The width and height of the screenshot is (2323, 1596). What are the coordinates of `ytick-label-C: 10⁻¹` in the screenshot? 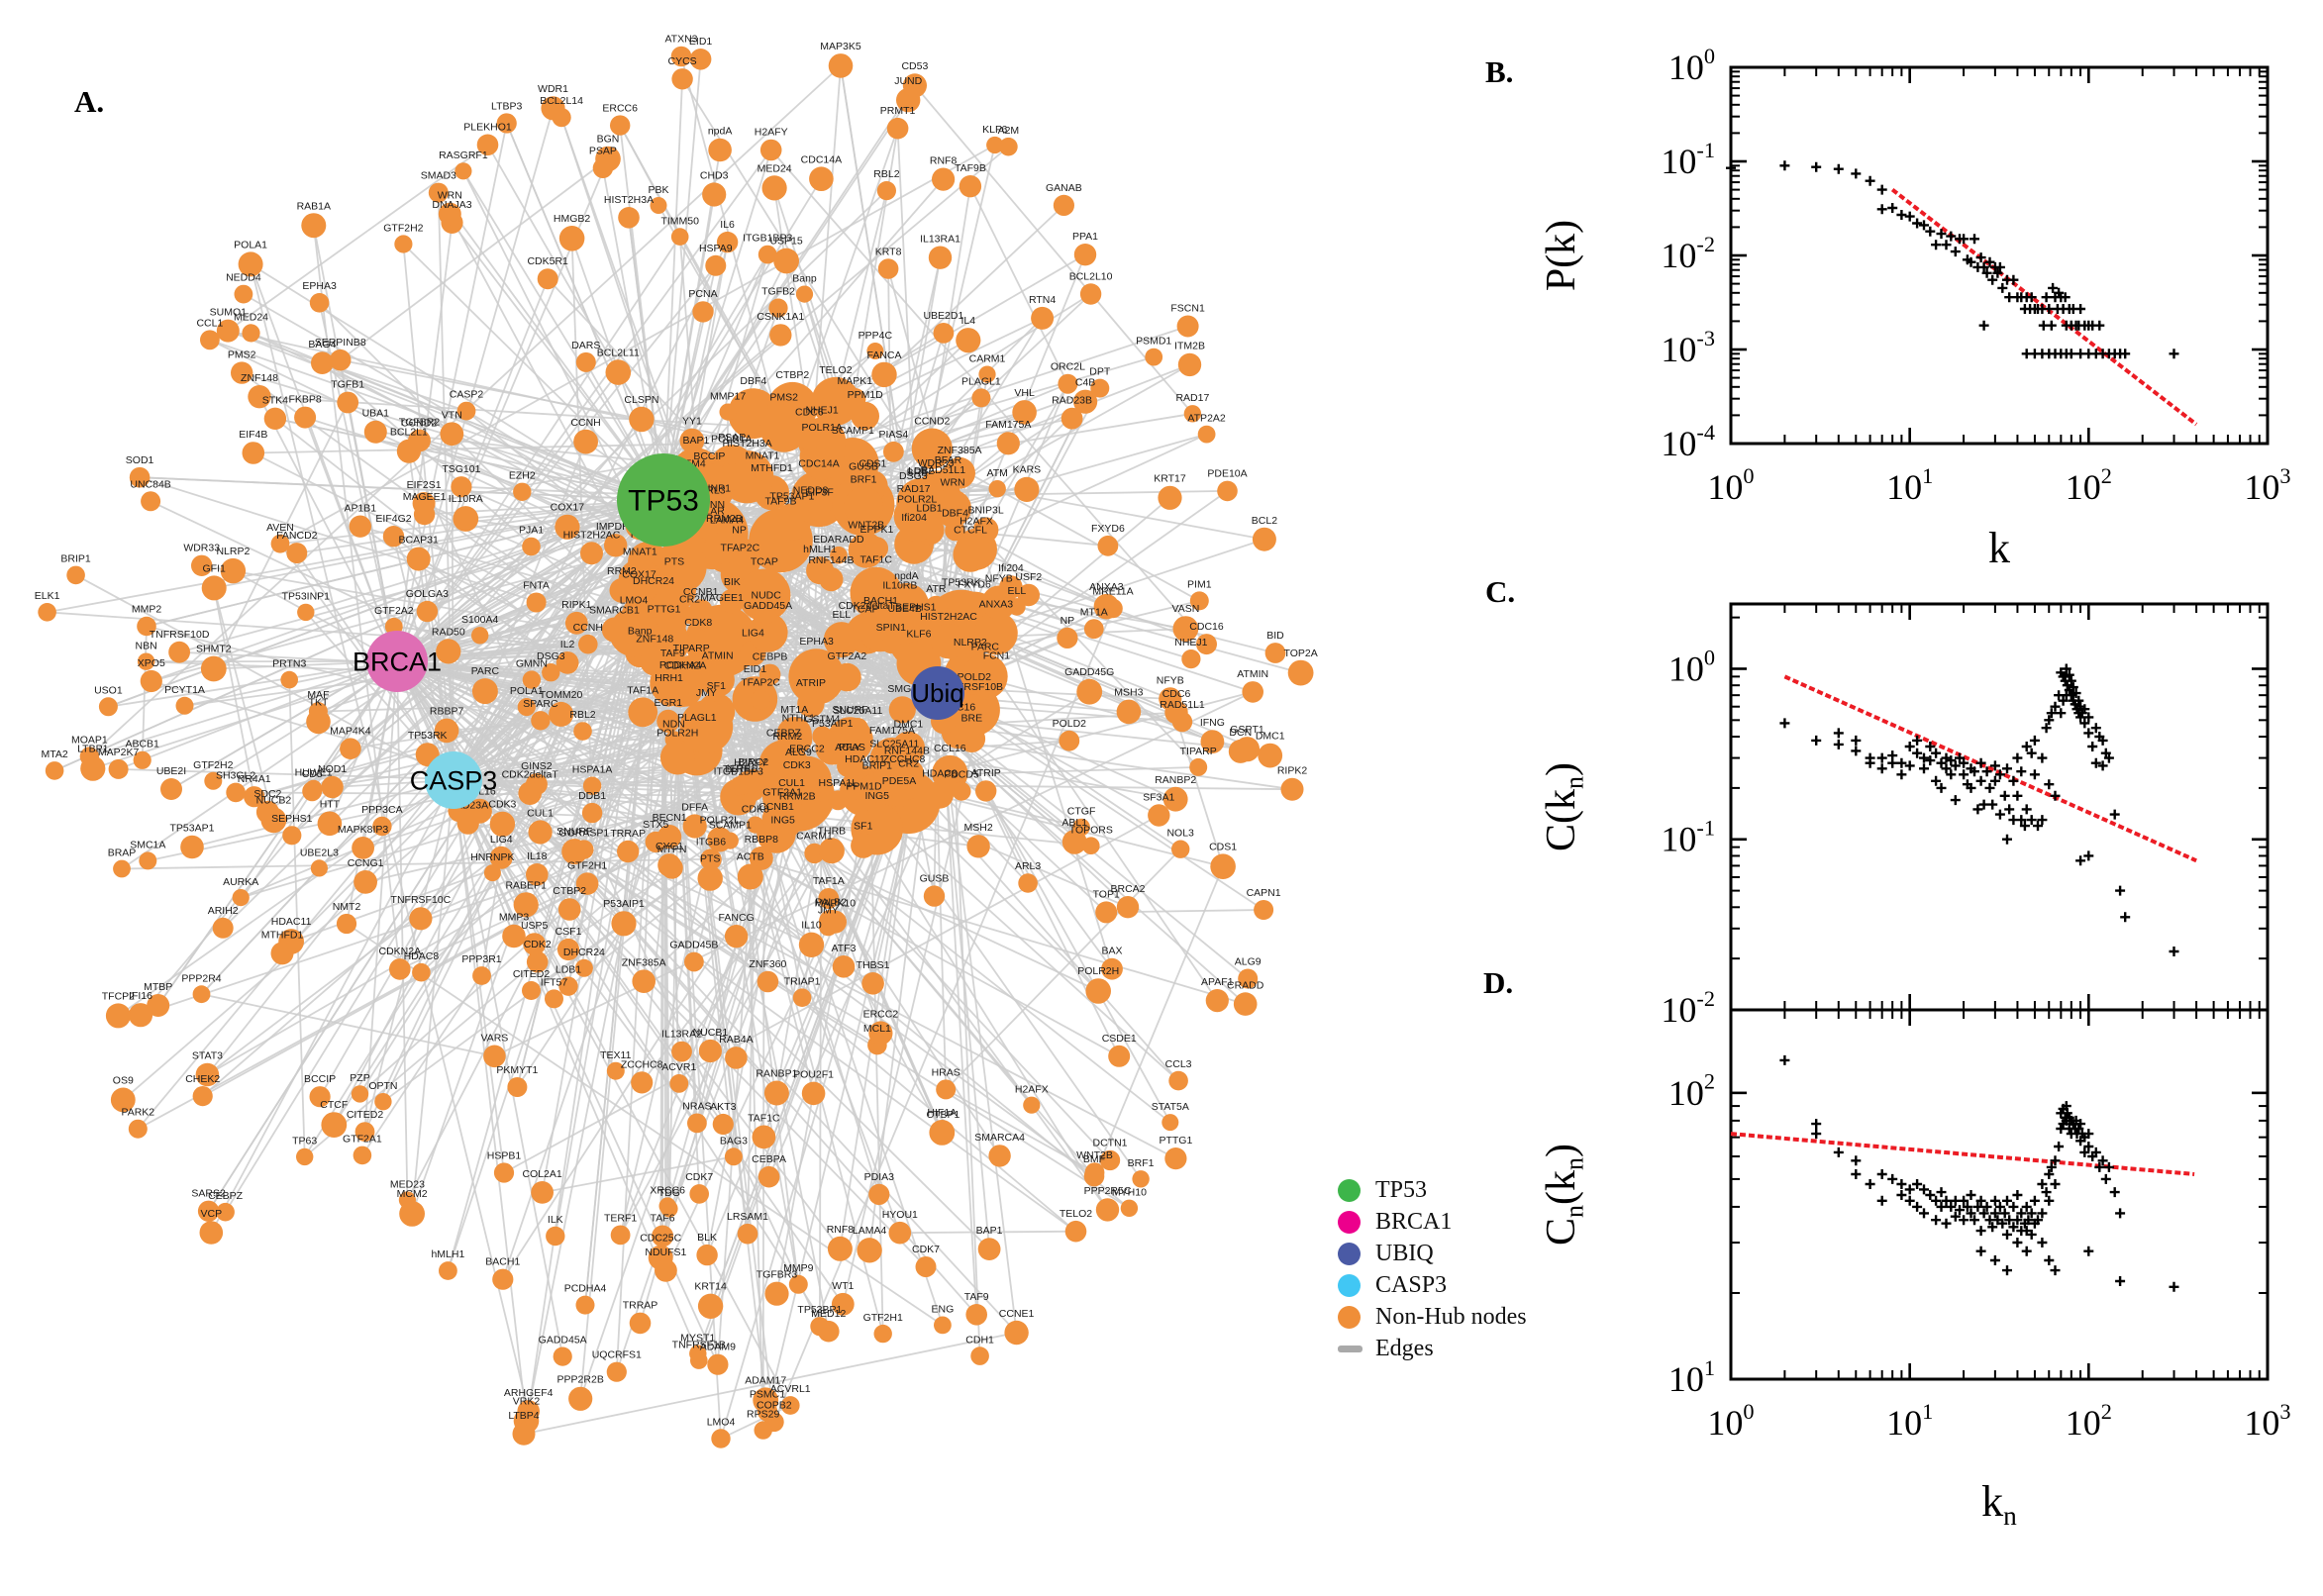 It's located at (1688, 837).